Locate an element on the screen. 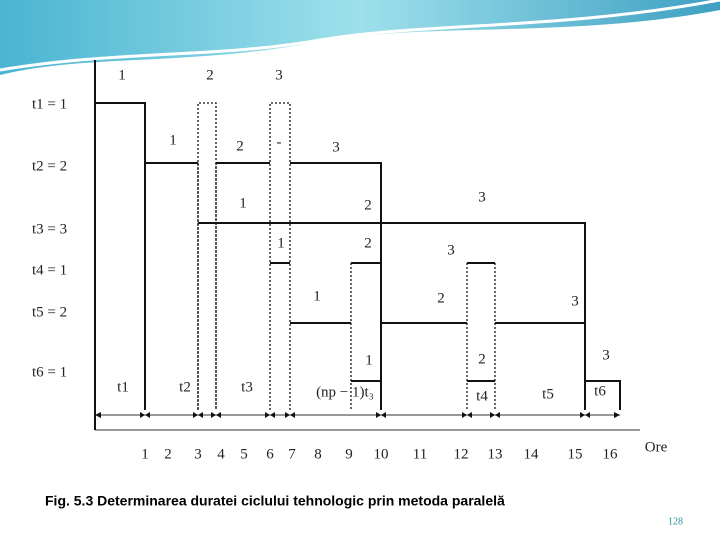 The height and width of the screenshot is (540, 720). axis-tick-label: 1 is located at coordinates (145, 454).